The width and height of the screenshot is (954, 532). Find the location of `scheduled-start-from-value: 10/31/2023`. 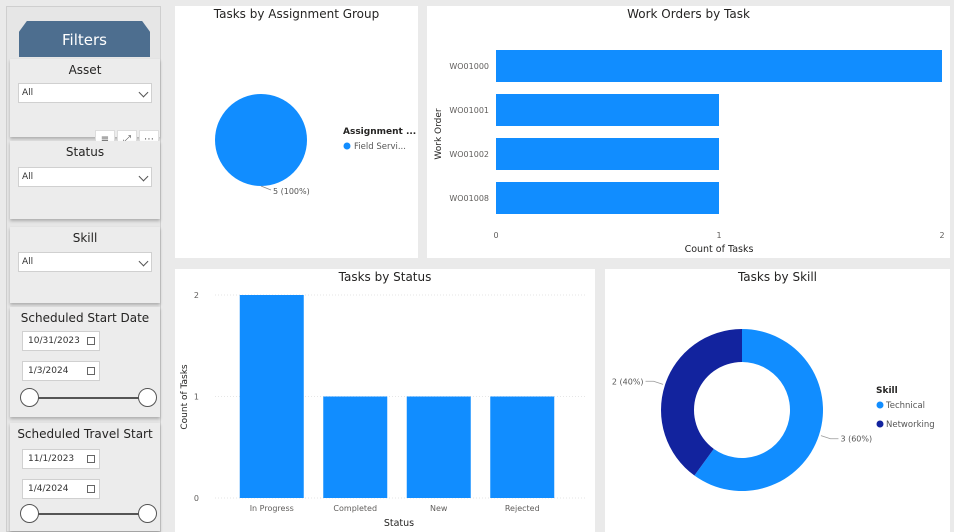

scheduled-start-from-value: 10/31/2023 is located at coordinates (54, 341).